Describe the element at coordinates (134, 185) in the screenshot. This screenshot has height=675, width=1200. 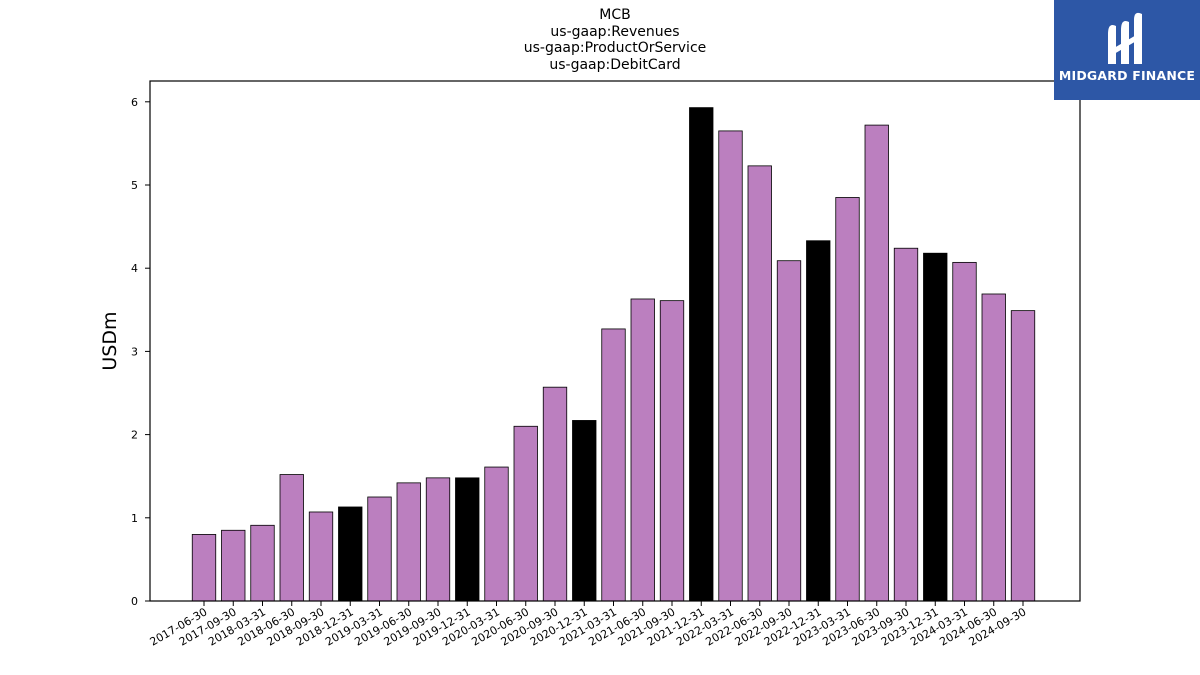
I see `y-tick-label: 5` at that location.